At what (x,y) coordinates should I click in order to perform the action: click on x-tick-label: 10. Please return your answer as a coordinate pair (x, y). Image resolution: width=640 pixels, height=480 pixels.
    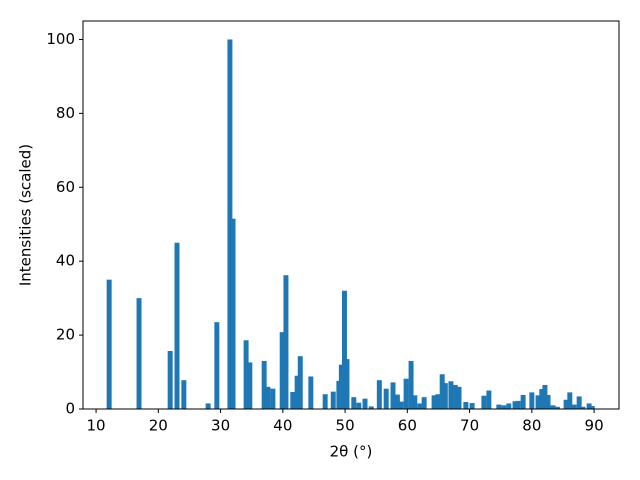
    Looking at the image, I should click on (96, 426).